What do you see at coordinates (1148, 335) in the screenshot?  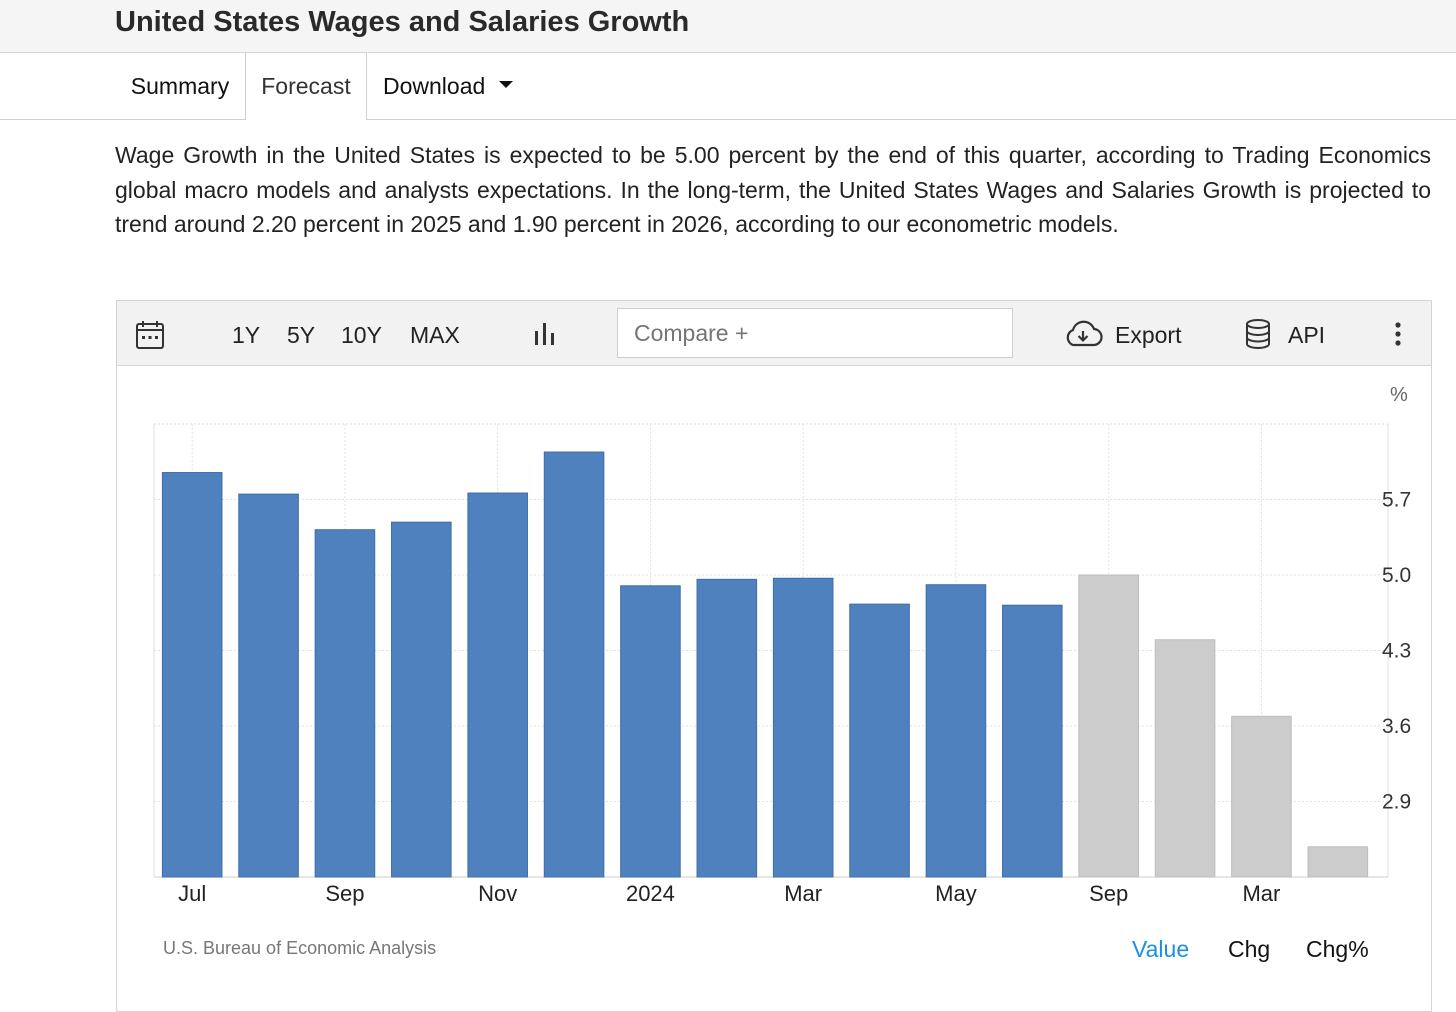 I see `export-button: Export` at bounding box center [1148, 335].